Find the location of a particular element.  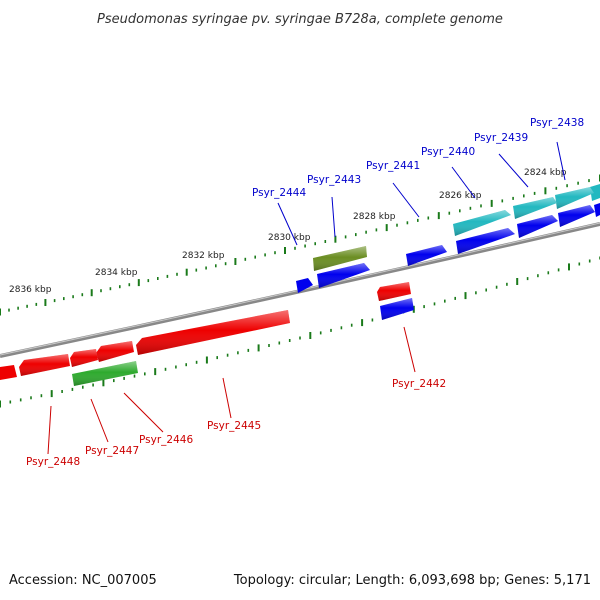

reverse-strand-features is located at coordinates (207, 334).